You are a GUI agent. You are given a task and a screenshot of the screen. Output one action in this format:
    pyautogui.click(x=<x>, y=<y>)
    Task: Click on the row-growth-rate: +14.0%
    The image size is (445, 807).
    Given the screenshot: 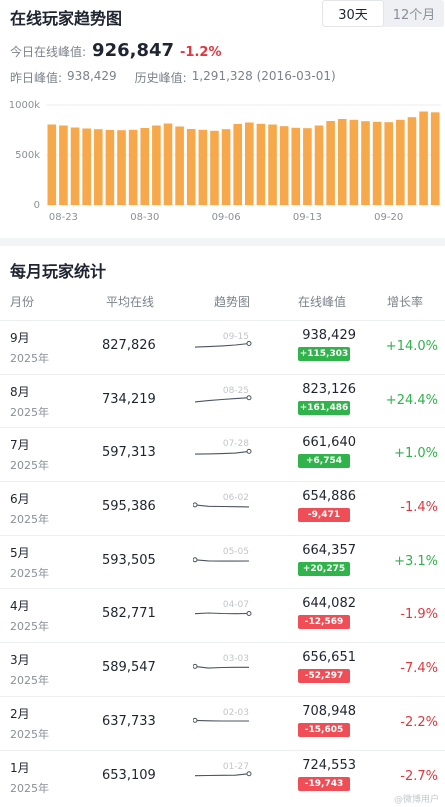 What is the action you would take?
    pyautogui.click(x=411, y=346)
    